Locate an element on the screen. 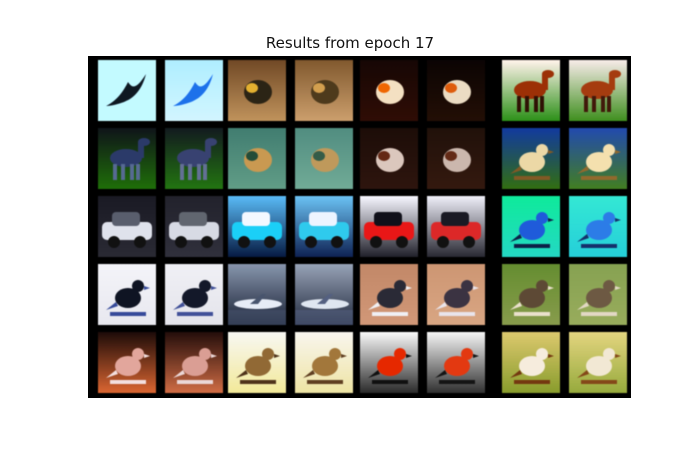 The width and height of the screenshot is (700, 450). sample-image-bird-perched is located at coordinates (531, 158).